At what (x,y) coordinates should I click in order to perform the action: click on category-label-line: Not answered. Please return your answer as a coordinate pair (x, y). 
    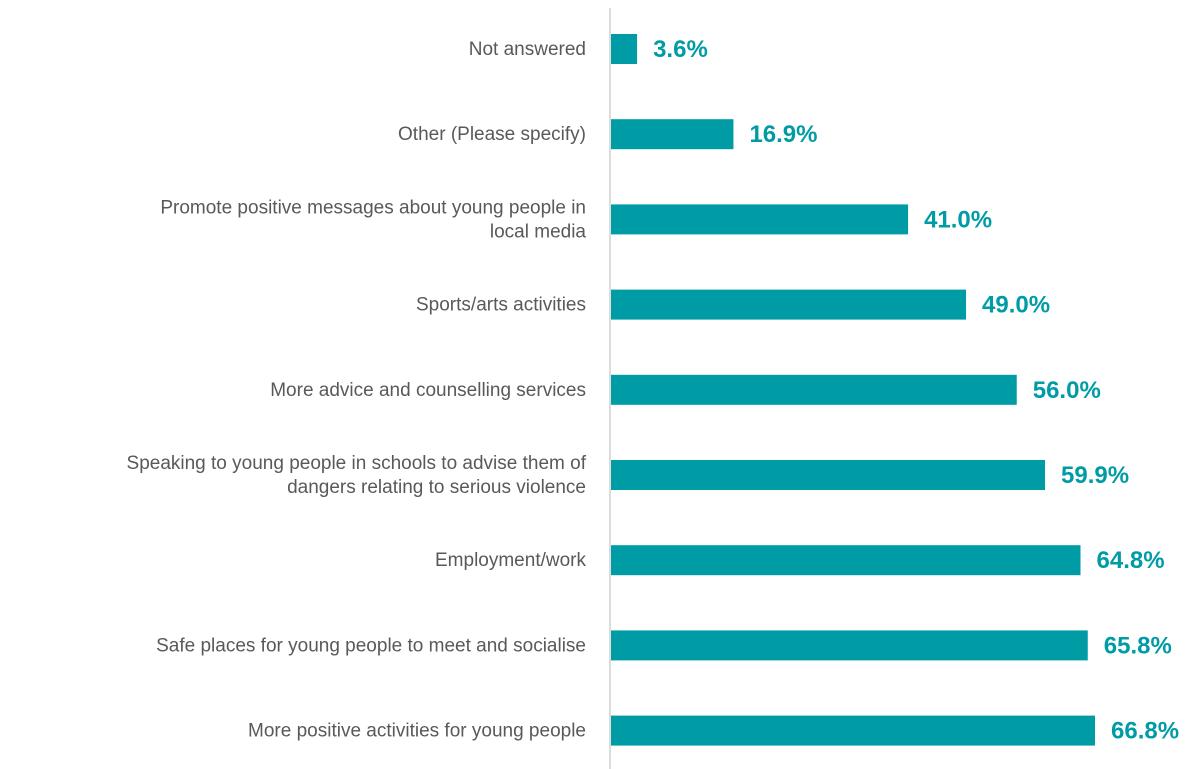
    Looking at the image, I should click on (527, 49).